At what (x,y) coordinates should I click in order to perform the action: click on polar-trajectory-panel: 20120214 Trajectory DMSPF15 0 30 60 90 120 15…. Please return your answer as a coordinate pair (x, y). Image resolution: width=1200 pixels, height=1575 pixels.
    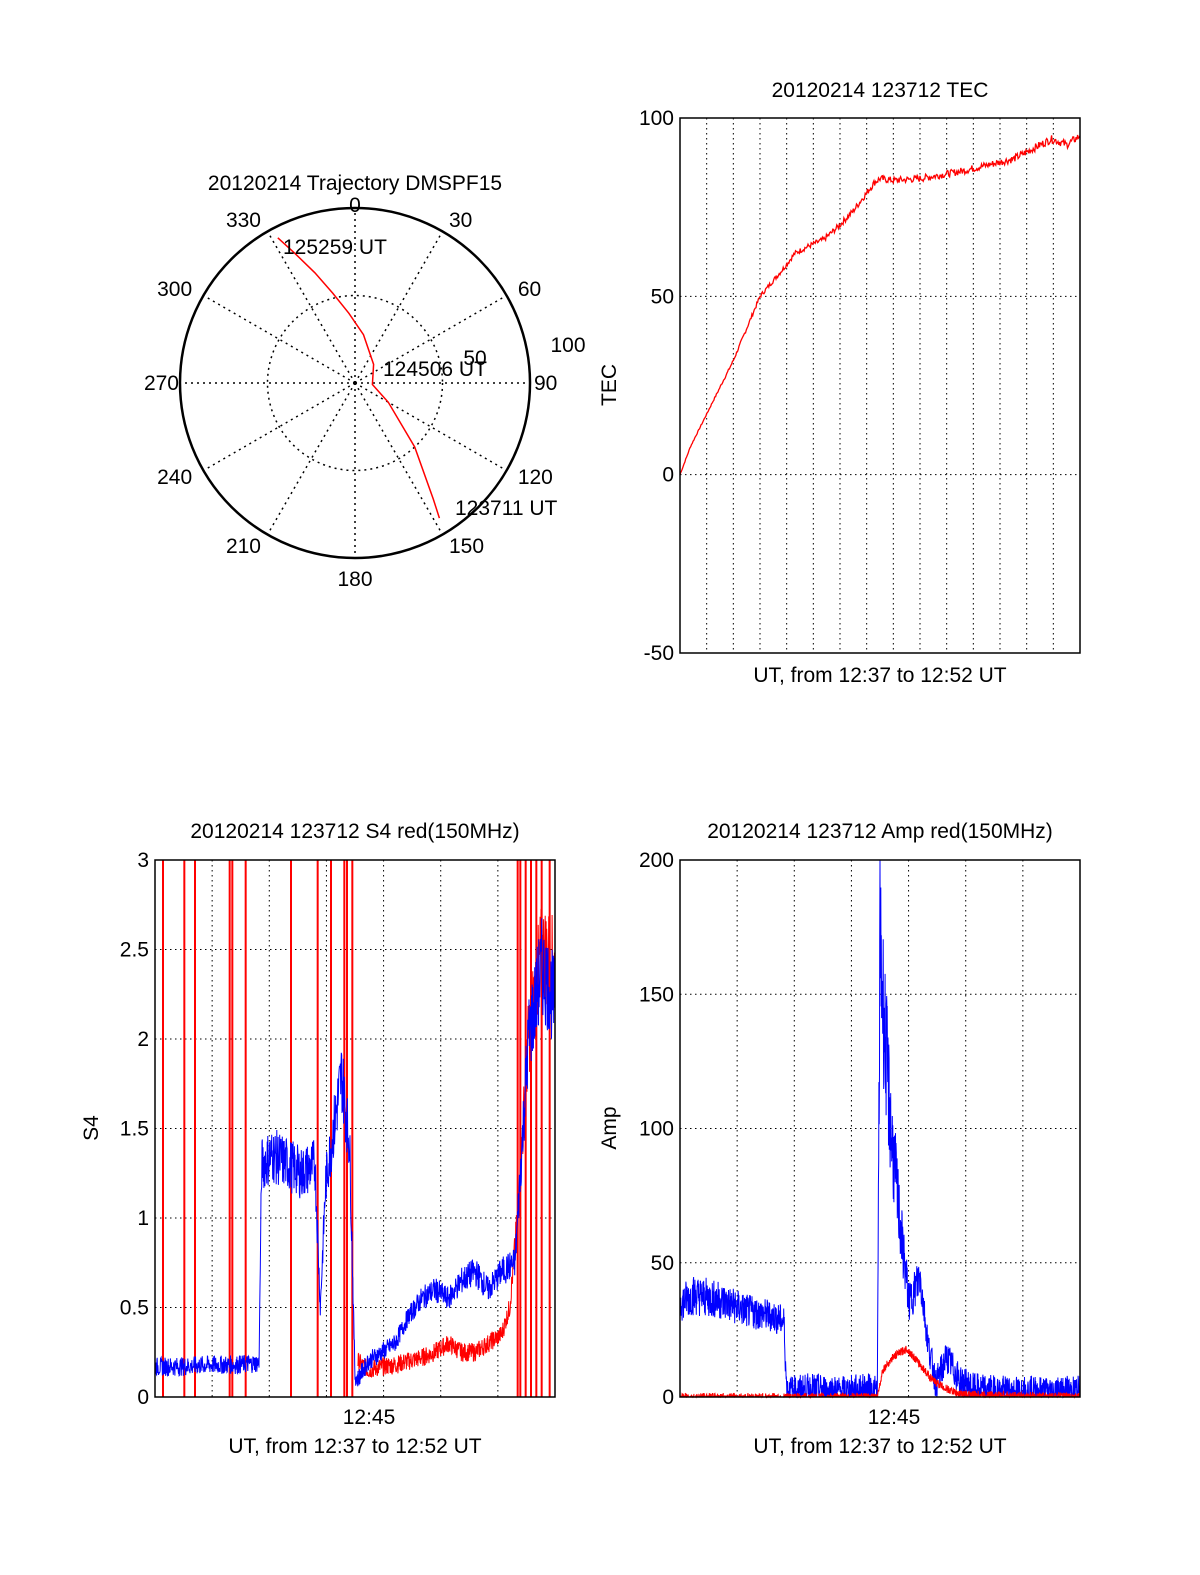
    Looking at the image, I should click on (365, 381).